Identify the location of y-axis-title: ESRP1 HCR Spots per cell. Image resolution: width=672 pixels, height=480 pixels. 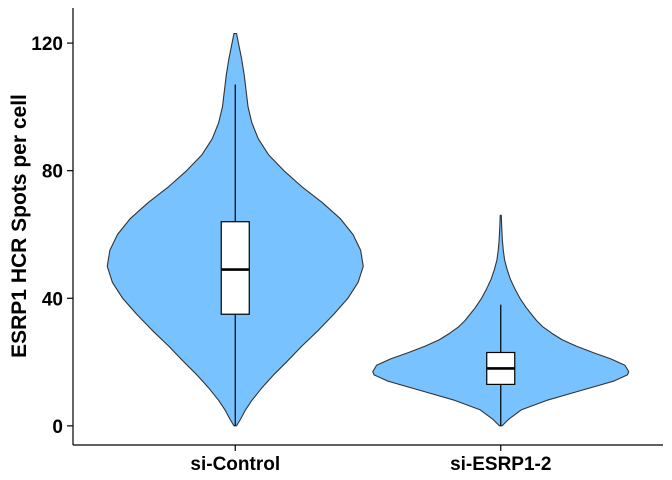
(19, 226).